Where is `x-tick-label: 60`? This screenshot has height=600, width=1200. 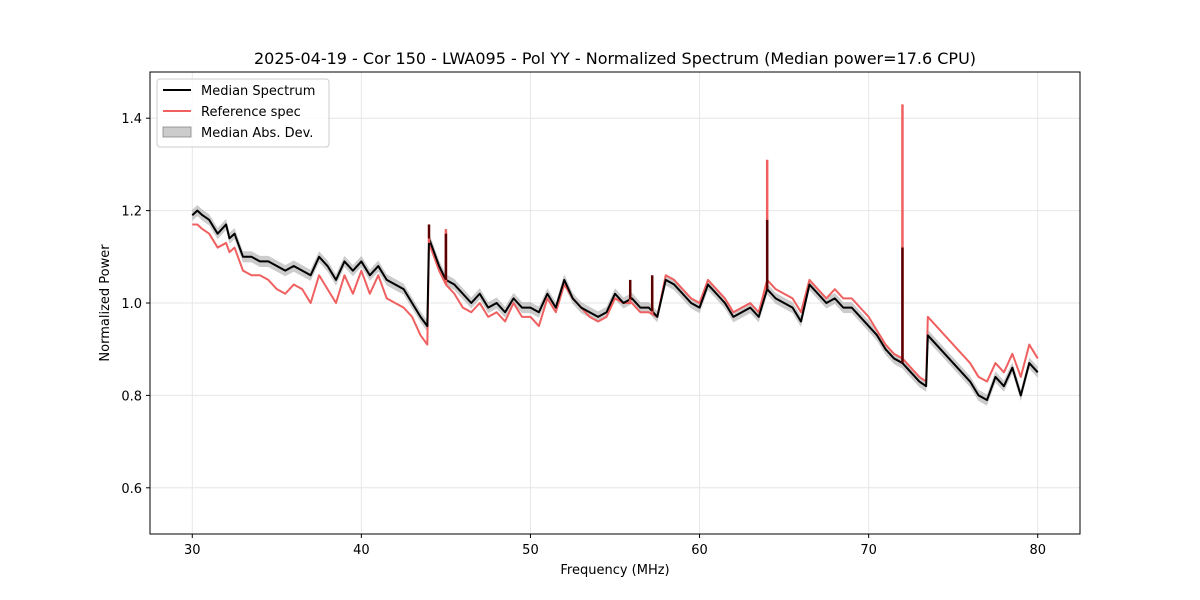 x-tick-label: 60 is located at coordinates (699, 550).